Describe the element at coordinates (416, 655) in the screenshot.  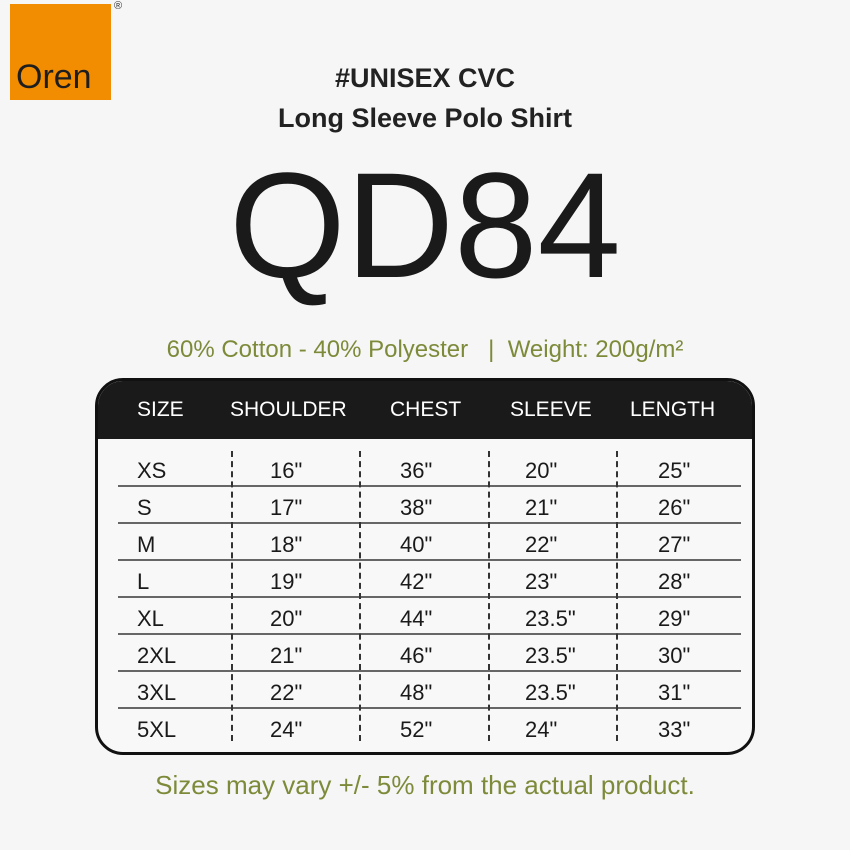
I see `table-cell: 46"` at that location.